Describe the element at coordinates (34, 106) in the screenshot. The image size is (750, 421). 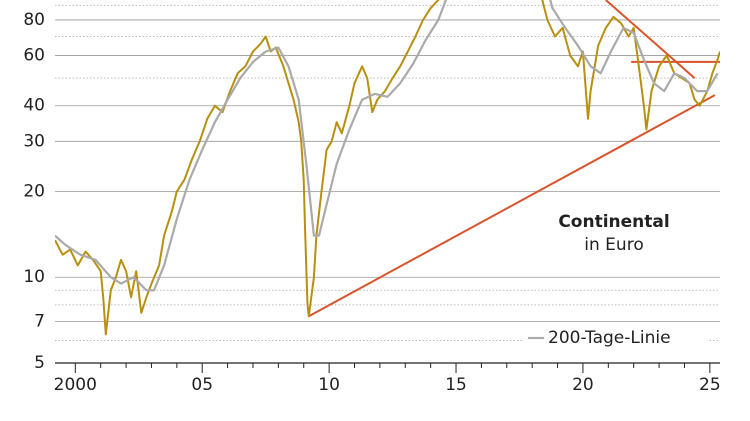
I see `y-tick-label: 40` at that location.